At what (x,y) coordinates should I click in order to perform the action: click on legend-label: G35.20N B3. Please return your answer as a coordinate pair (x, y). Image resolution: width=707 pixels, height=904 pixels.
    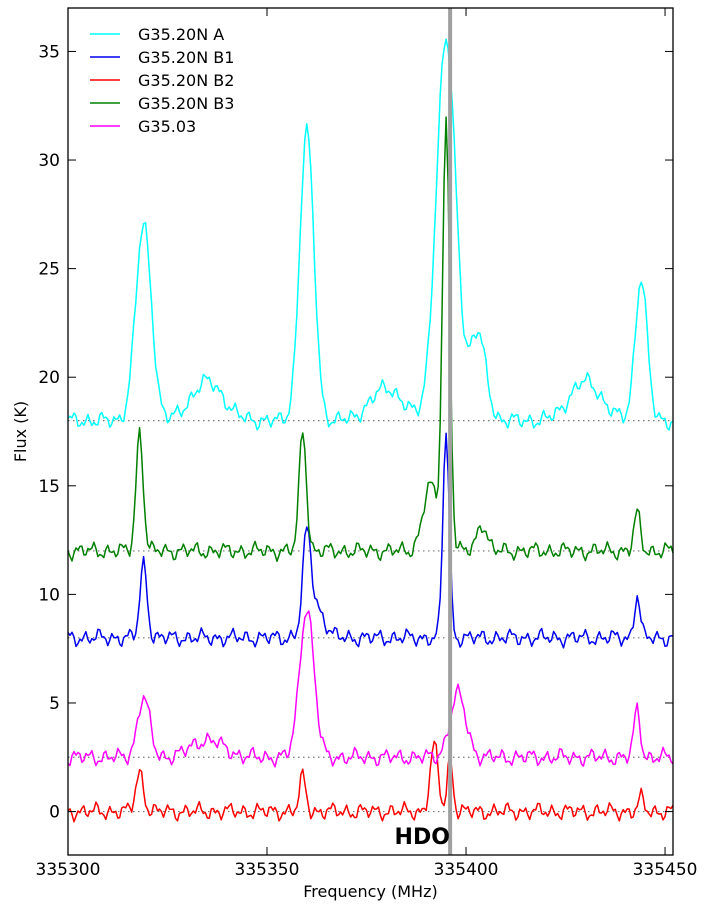
    Looking at the image, I should click on (186, 103).